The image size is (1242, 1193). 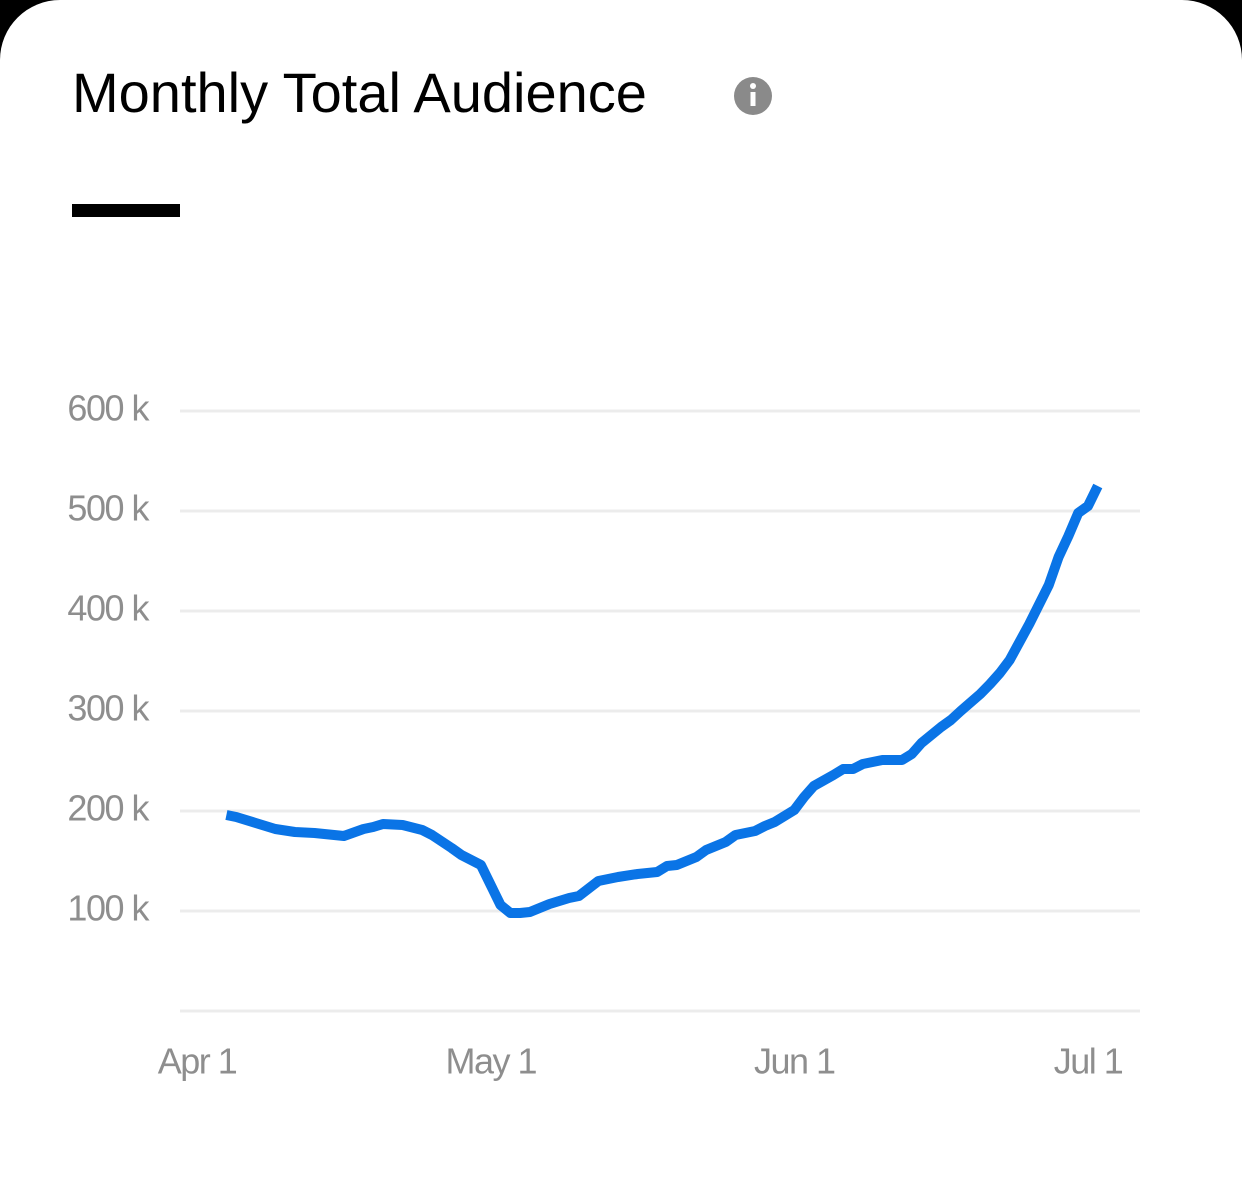 I want to click on y-tick-label: 400 k, so click(x=108, y=608).